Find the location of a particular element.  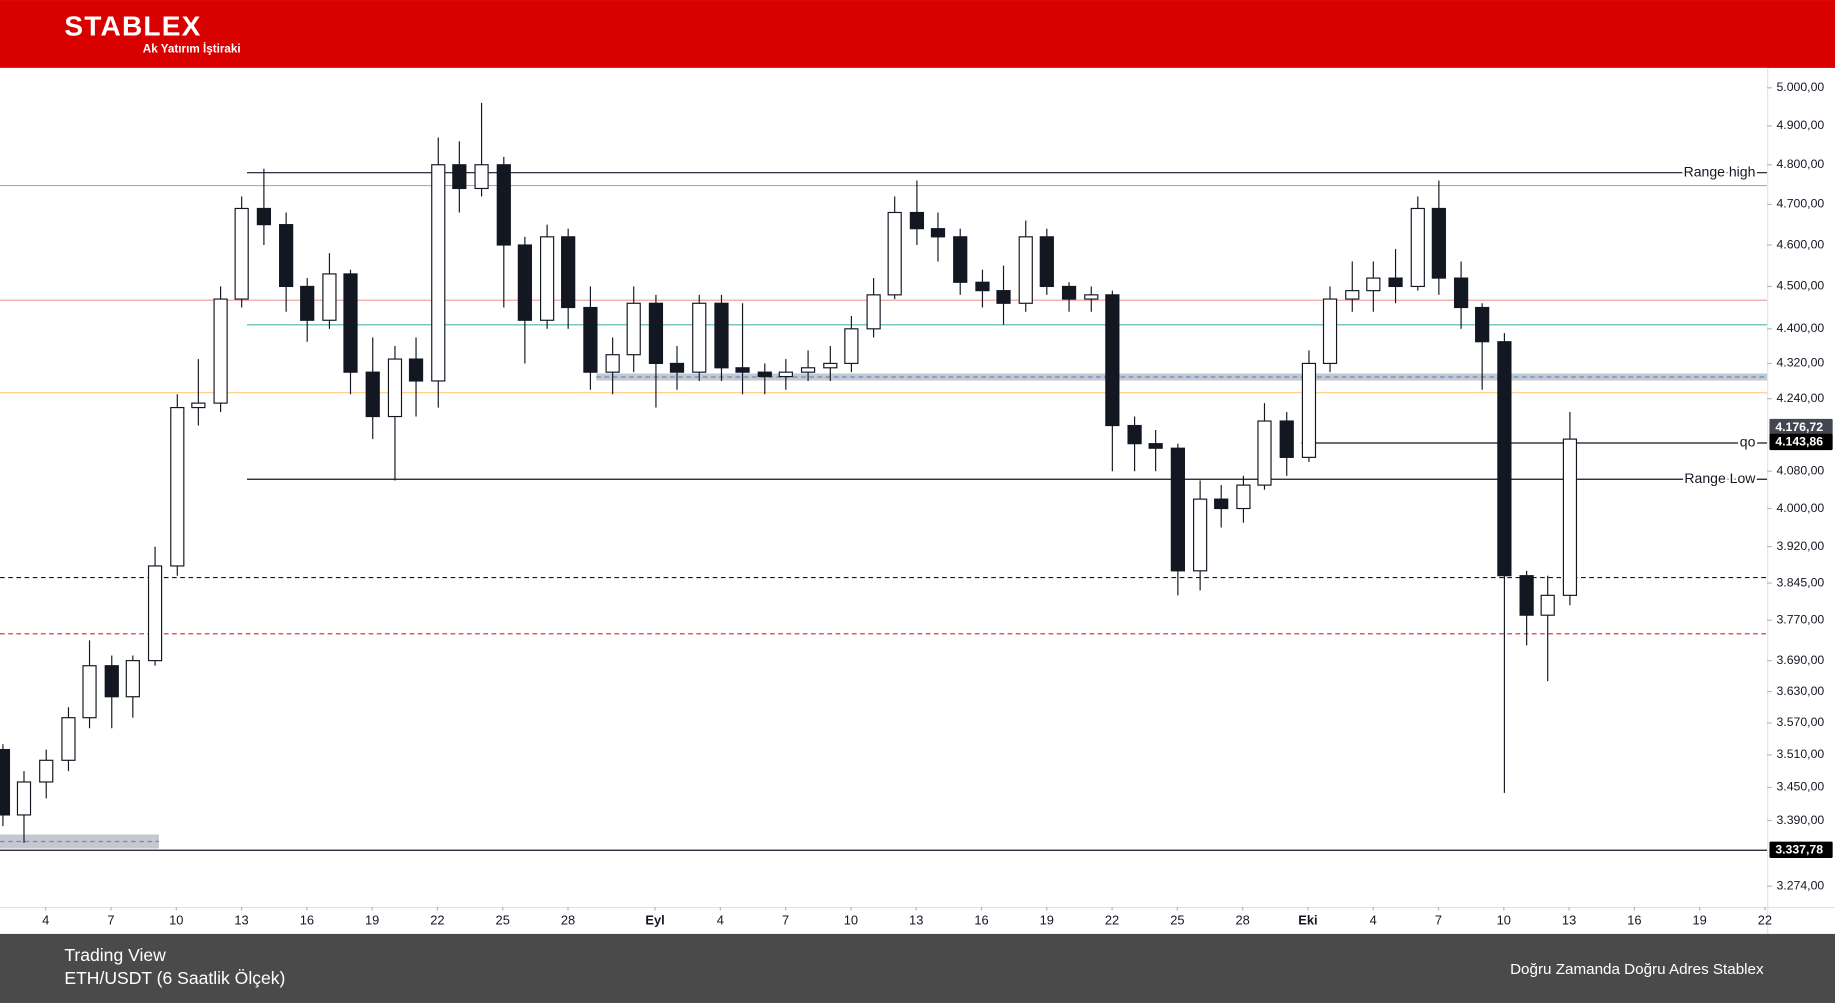

y-tick-label: 4.080,00 is located at coordinates (1800, 470).